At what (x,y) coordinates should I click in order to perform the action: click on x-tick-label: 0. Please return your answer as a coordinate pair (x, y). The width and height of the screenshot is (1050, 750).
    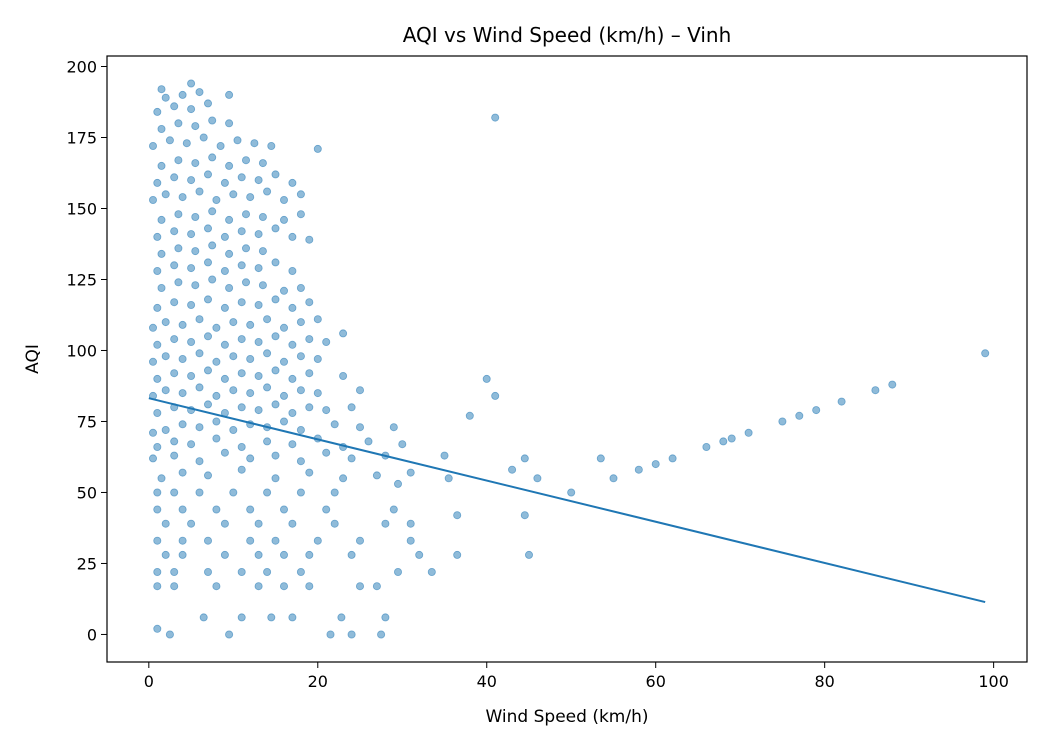
    Looking at the image, I should click on (149, 681).